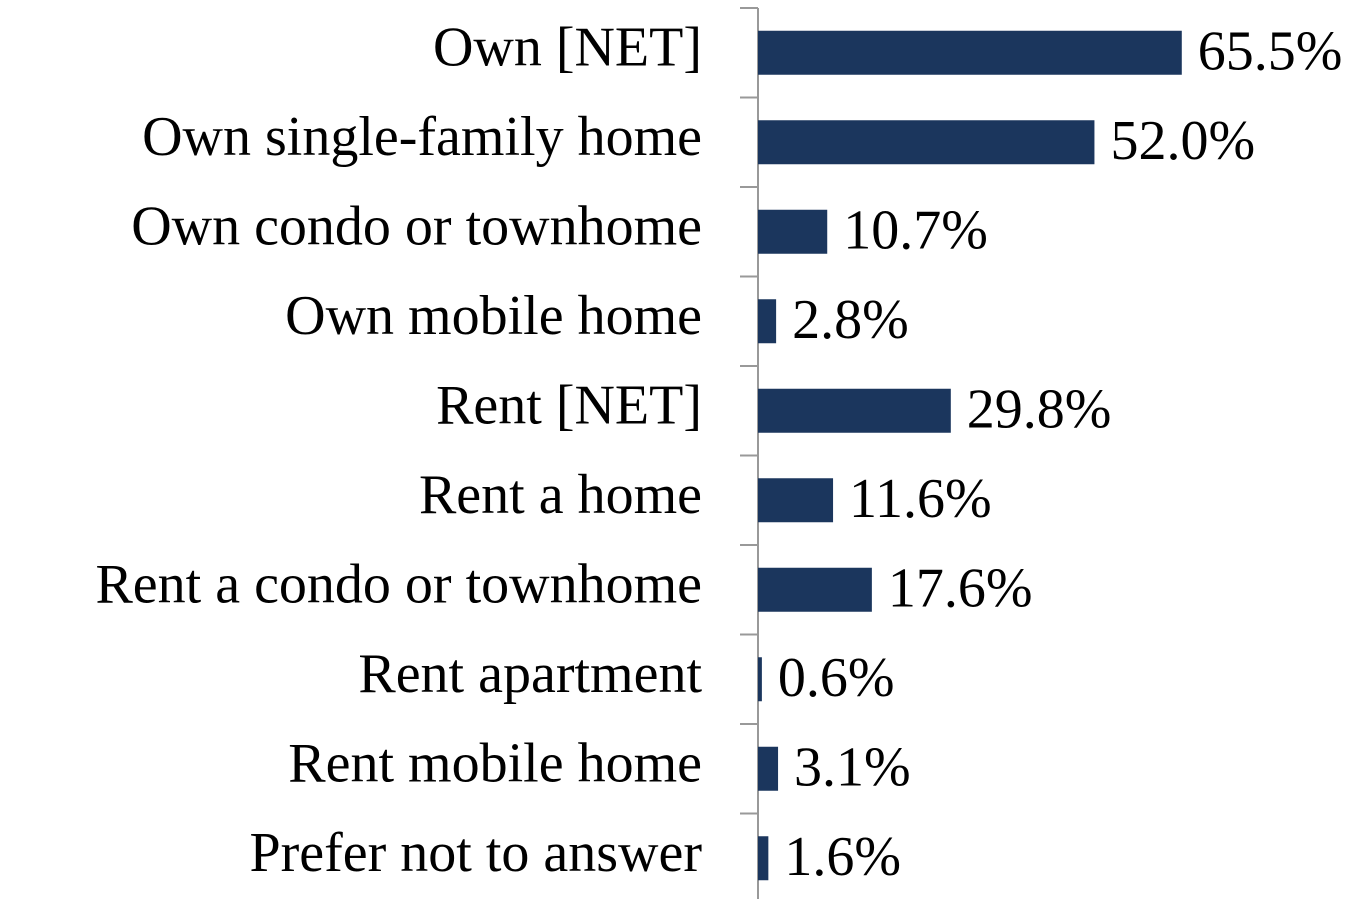 The height and width of the screenshot is (899, 1363). I want to click on value-label: 11.6%, so click(920, 499).